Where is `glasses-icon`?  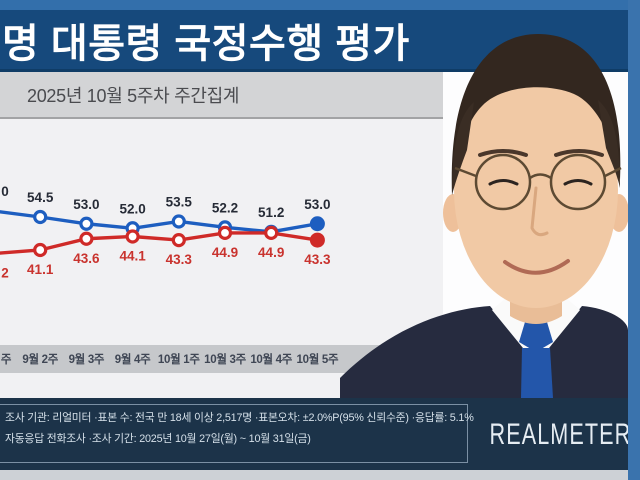
glasses-icon is located at coordinates (538, 182).